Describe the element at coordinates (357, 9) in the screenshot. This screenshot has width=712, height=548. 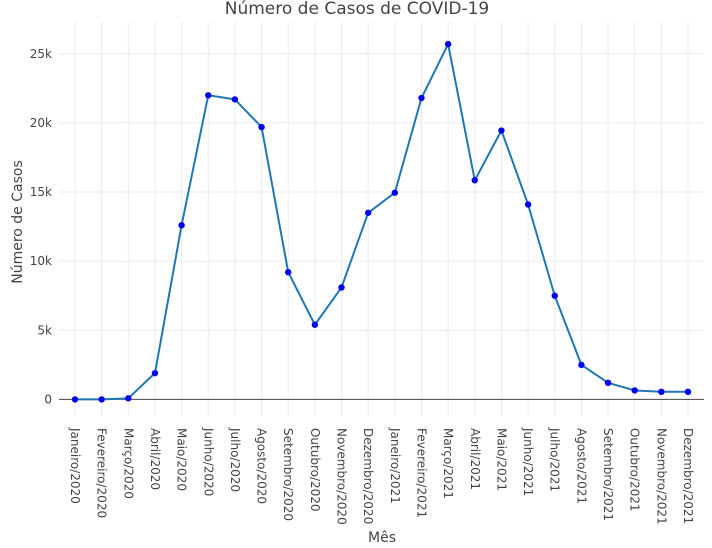
I see `chart-title: Número de Casos de COVID-19` at that location.